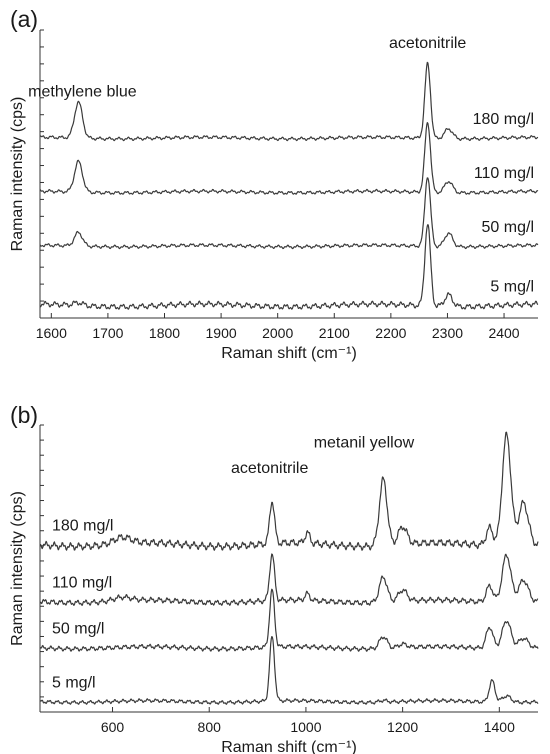  What do you see at coordinates (51, 333) in the screenshot?
I see `x-tick-label: 1600` at bounding box center [51, 333].